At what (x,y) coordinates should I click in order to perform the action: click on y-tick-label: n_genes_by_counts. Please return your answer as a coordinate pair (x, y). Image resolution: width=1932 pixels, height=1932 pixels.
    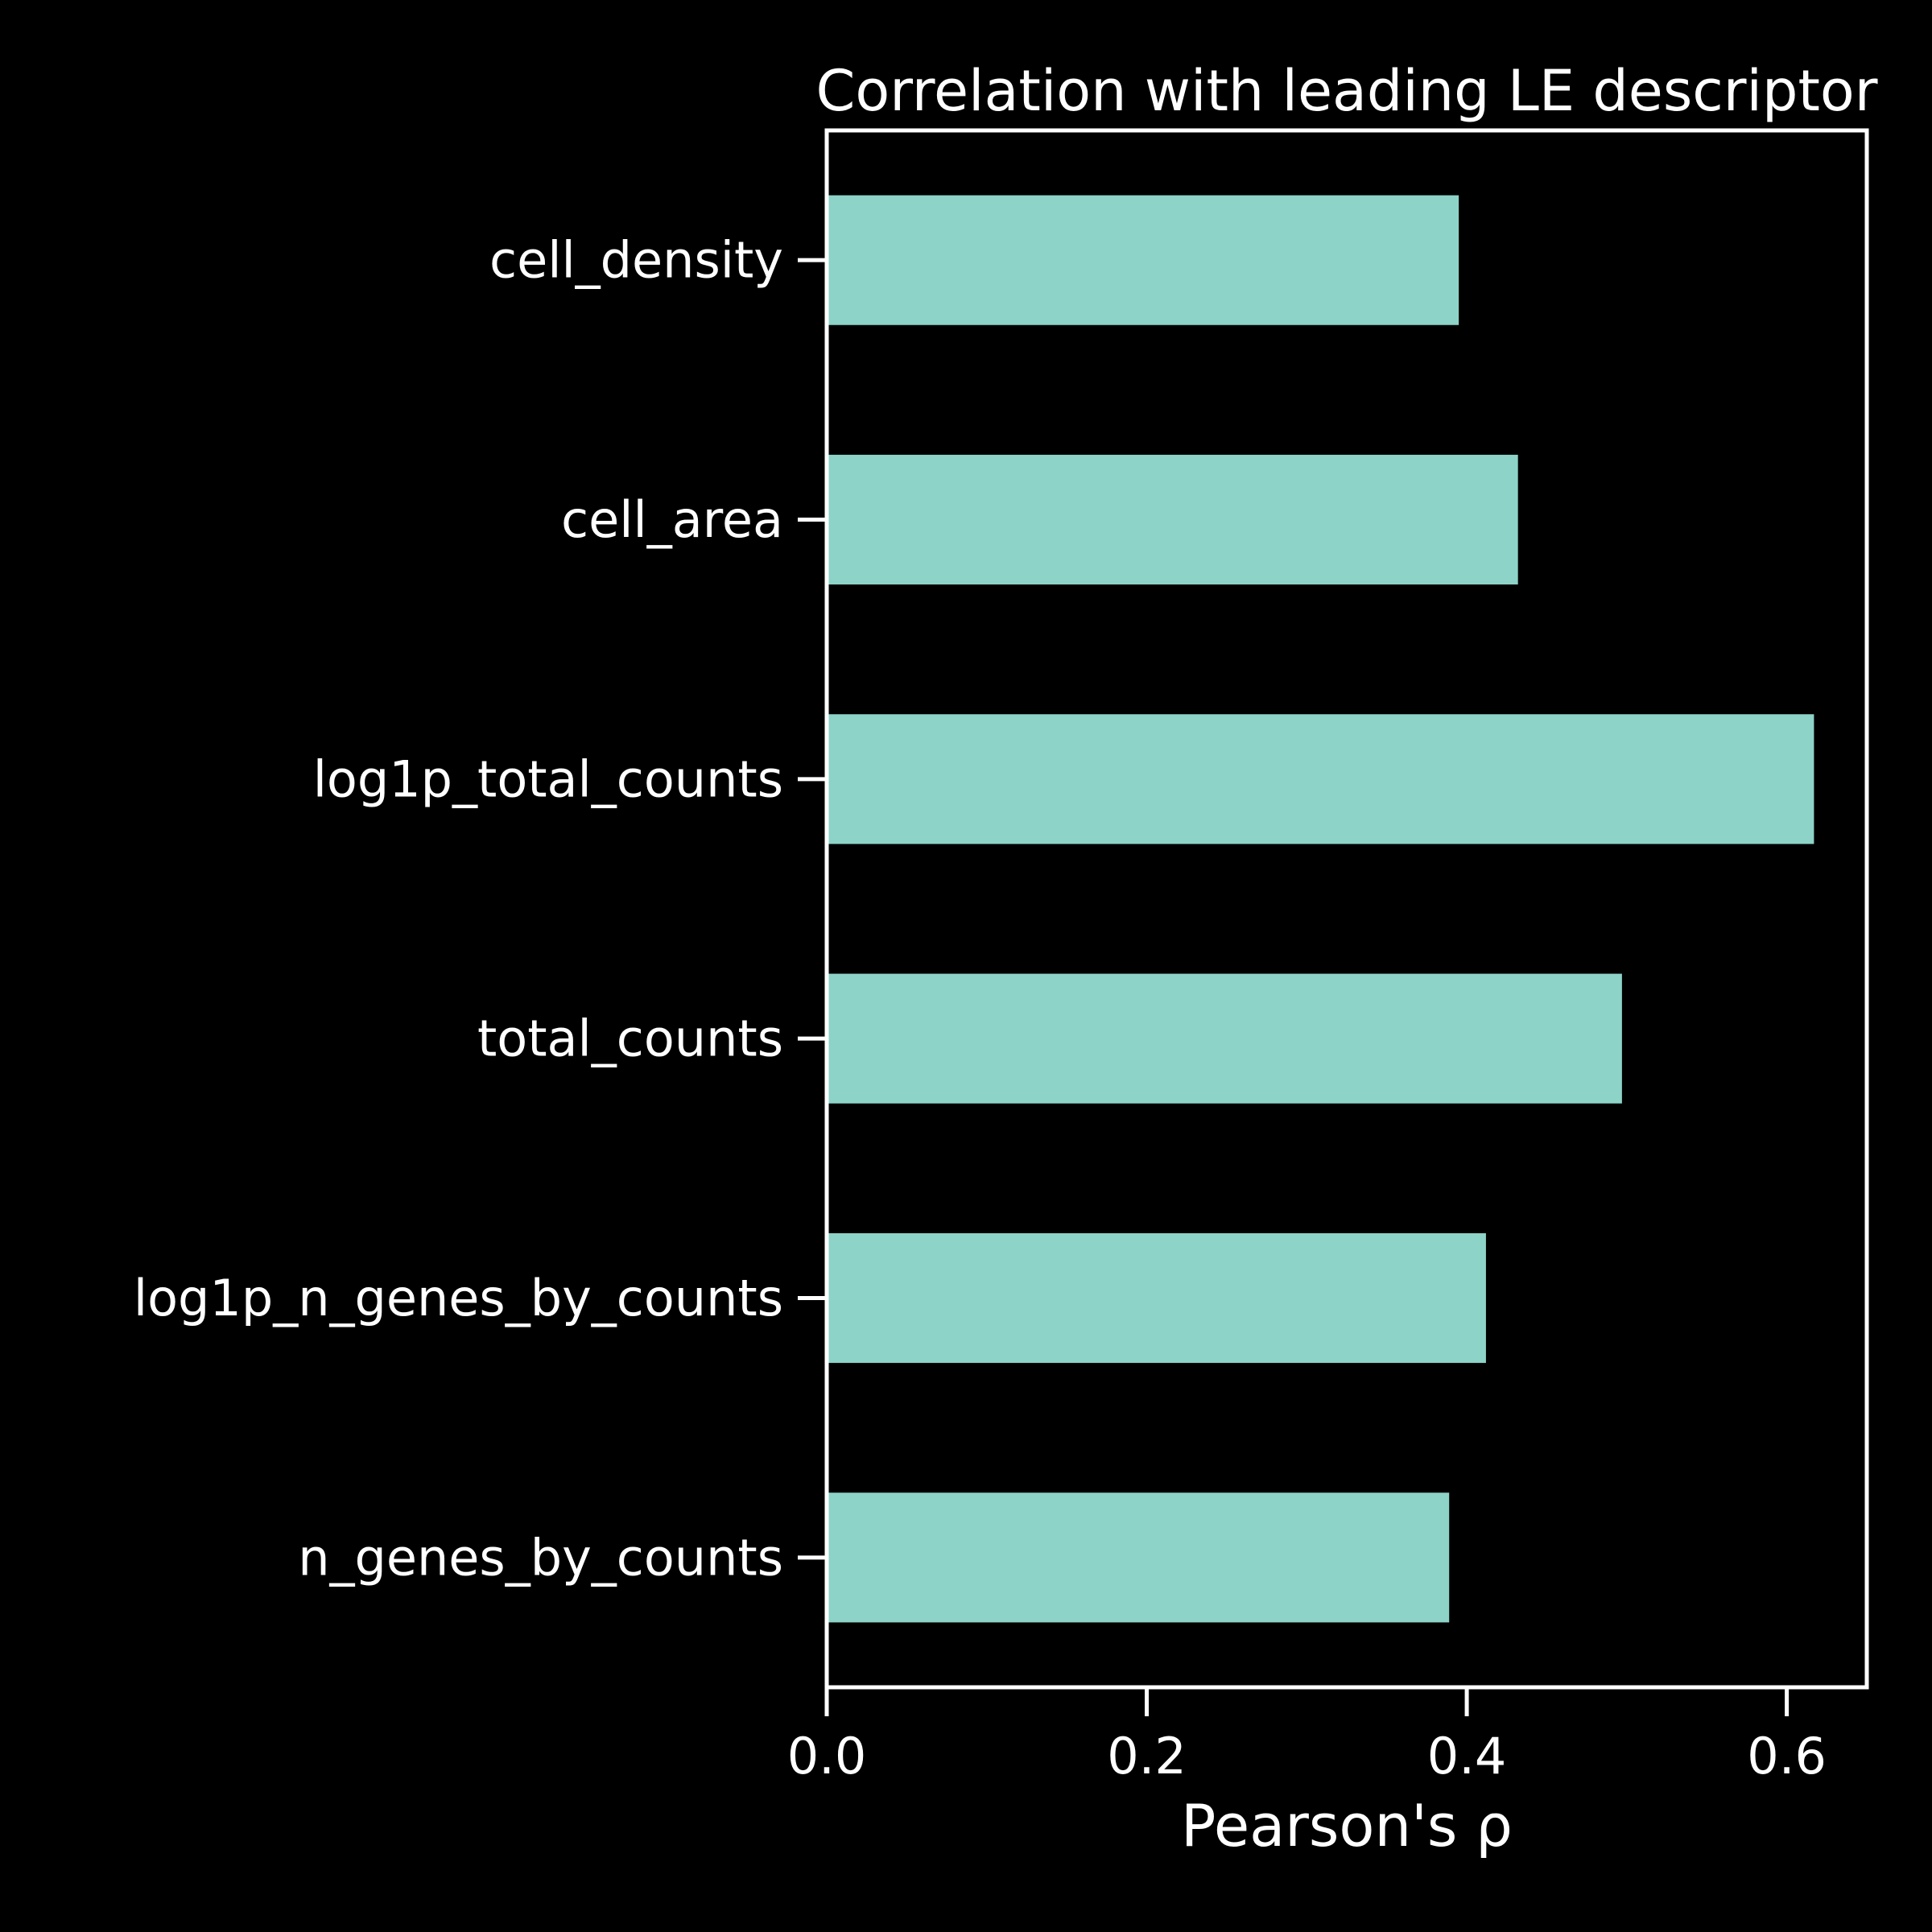
    Looking at the image, I should click on (540, 1557).